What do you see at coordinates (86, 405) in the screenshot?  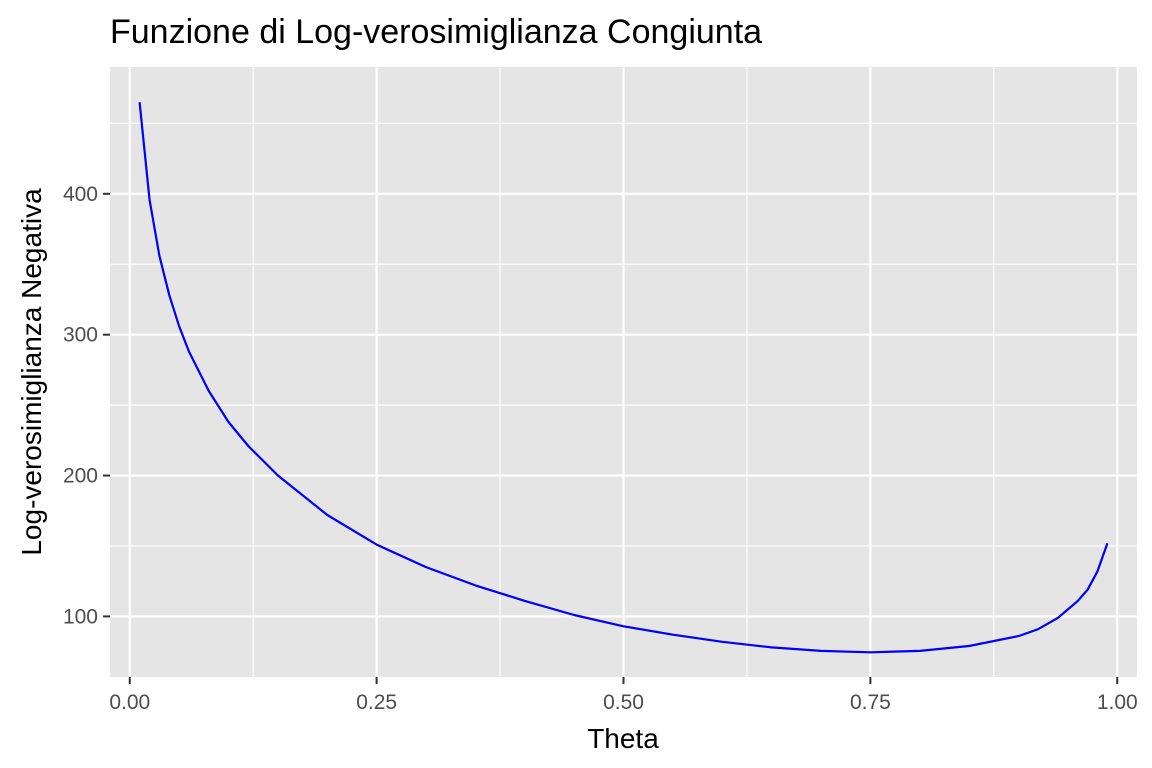 I see `y-axis: 100 200 300 400` at bounding box center [86, 405].